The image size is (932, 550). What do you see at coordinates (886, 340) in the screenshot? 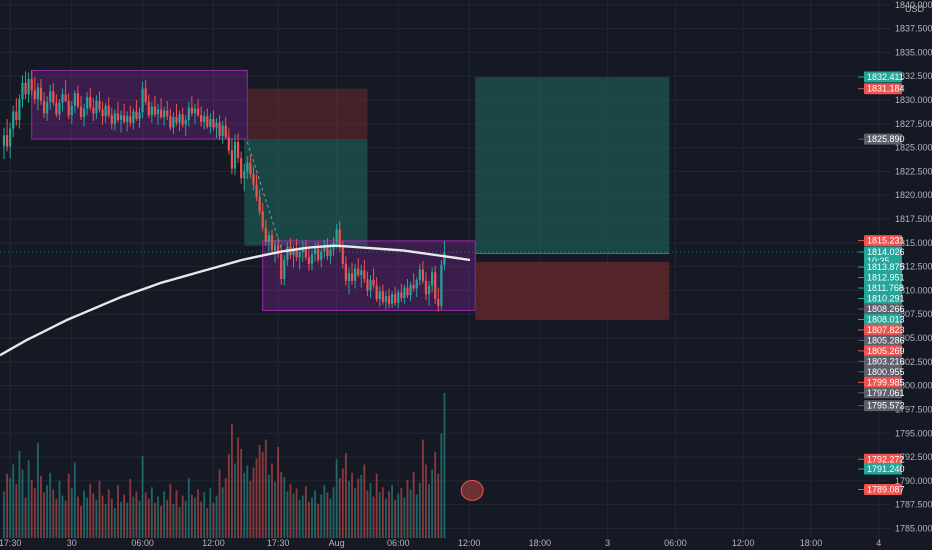
I see `price-tag-value-12: 1805.286` at bounding box center [886, 340].